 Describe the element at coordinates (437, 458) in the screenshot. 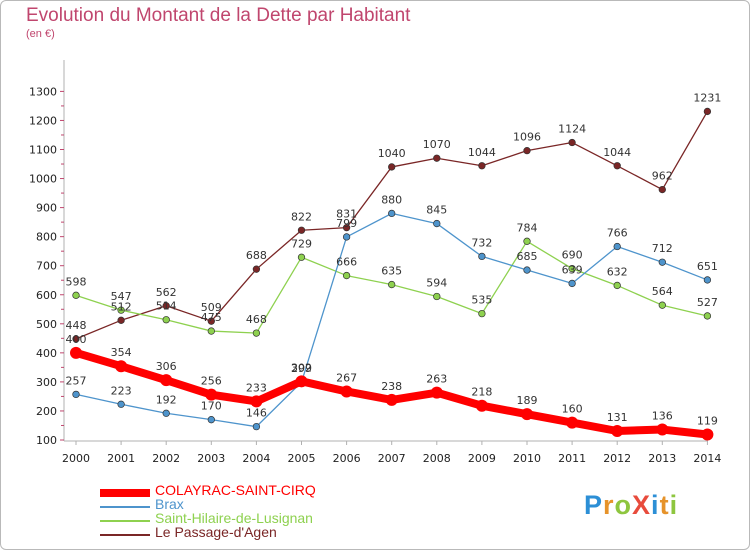

I see `x-tick-label: 2008` at that location.